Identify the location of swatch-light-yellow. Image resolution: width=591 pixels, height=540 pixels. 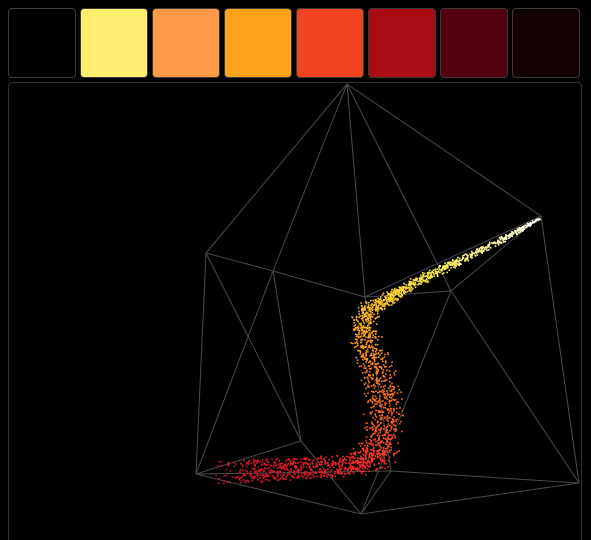
(114, 43).